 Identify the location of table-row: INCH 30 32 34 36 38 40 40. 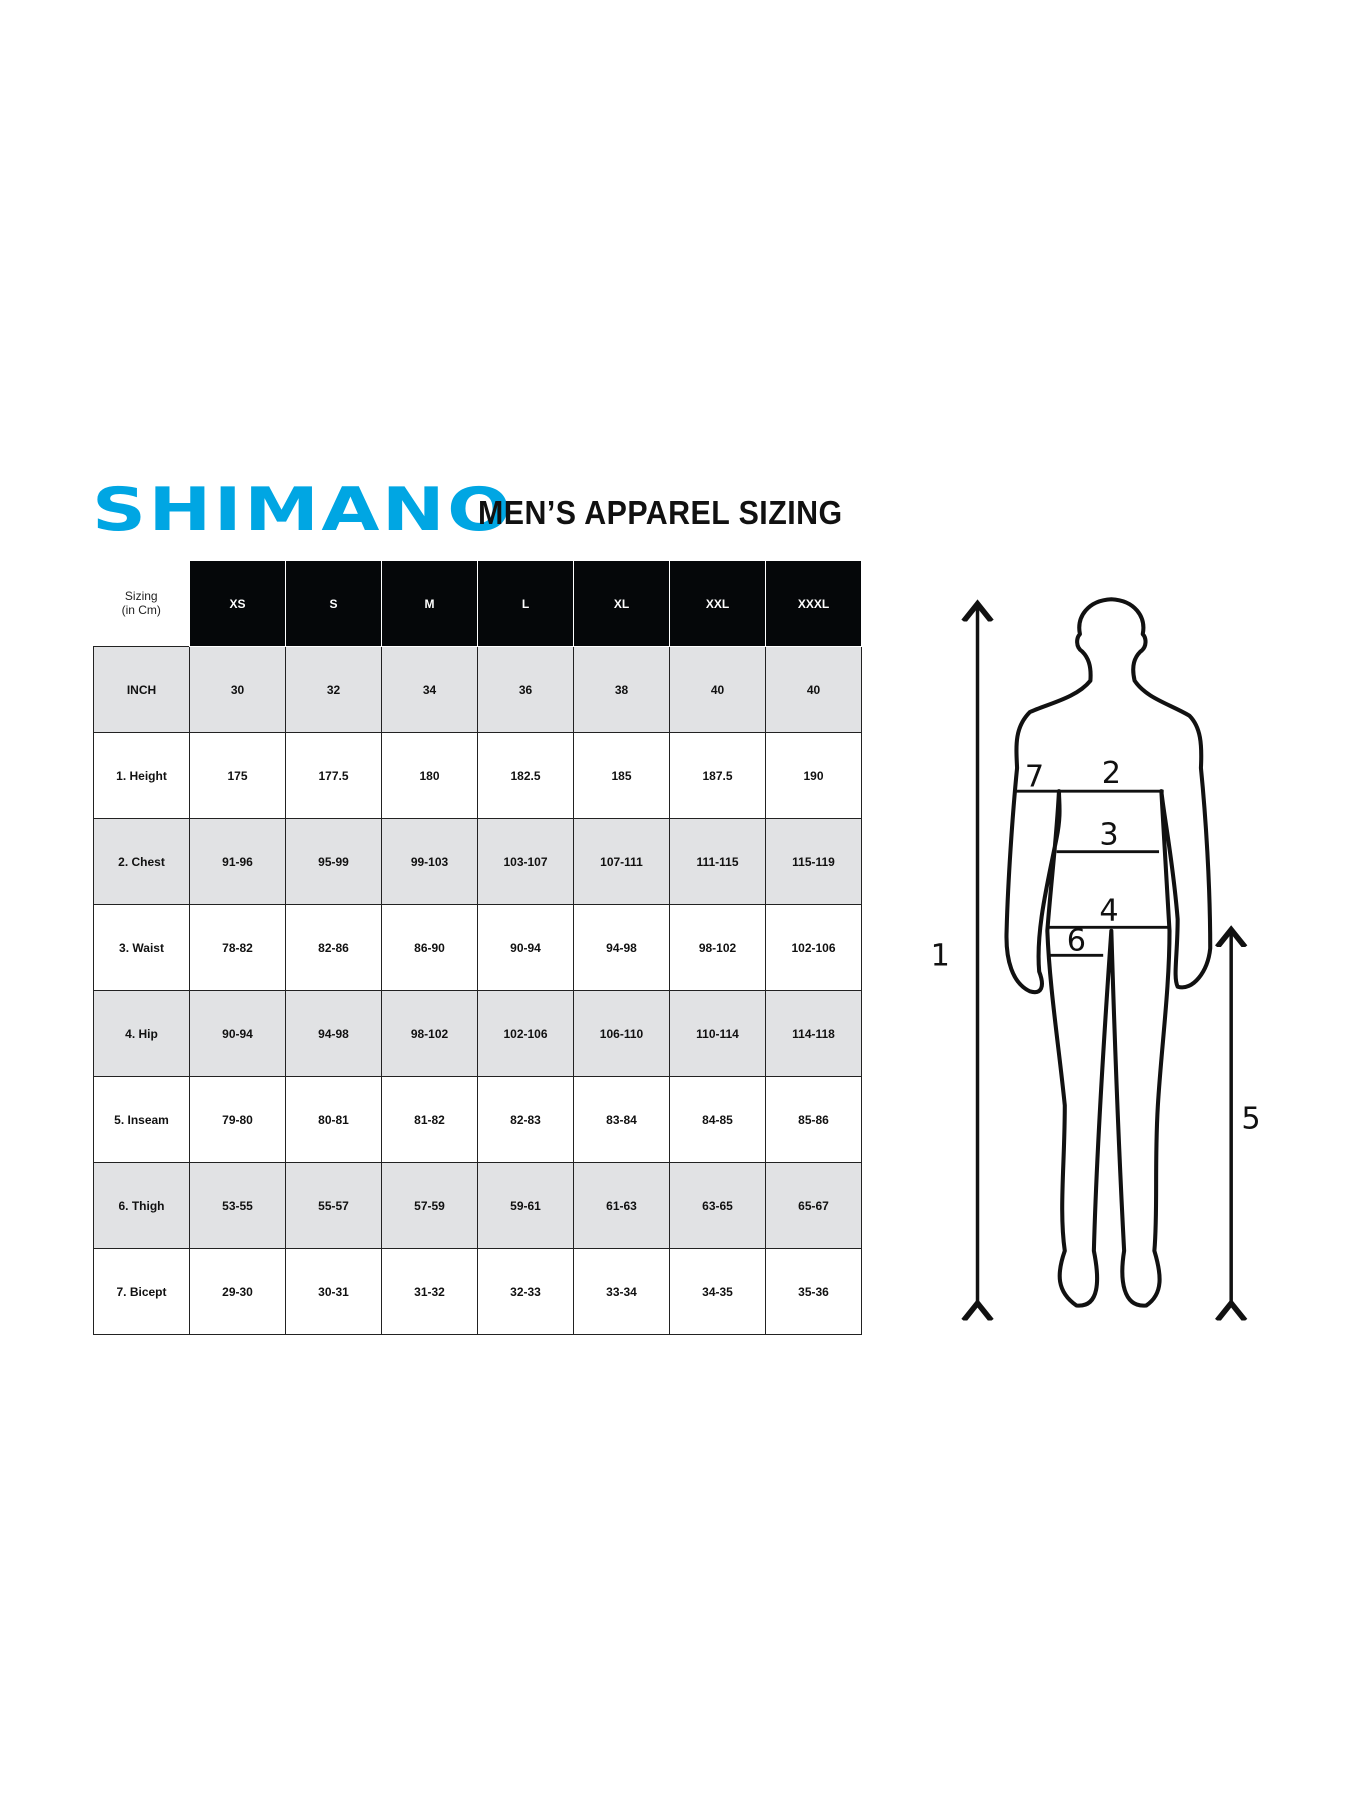
(477, 689).